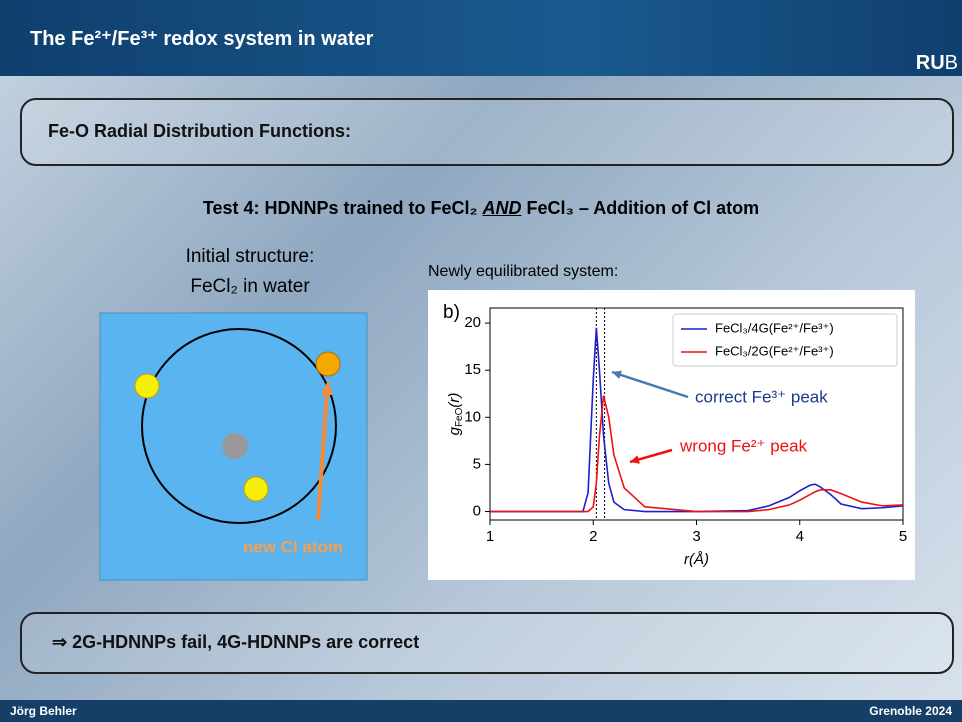 This screenshot has width=962, height=722. What do you see at coordinates (930, 63) in the screenshot?
I see `logo-bold: RU` at bounding box center [930, 63].